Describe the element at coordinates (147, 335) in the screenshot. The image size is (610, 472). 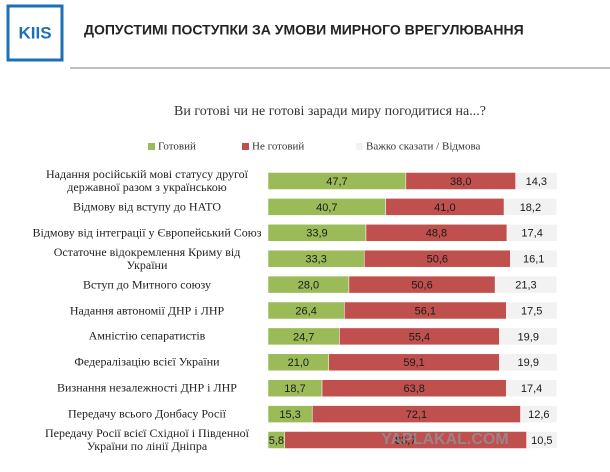
I see `category-label: Амністію сепаратистів` at that location.